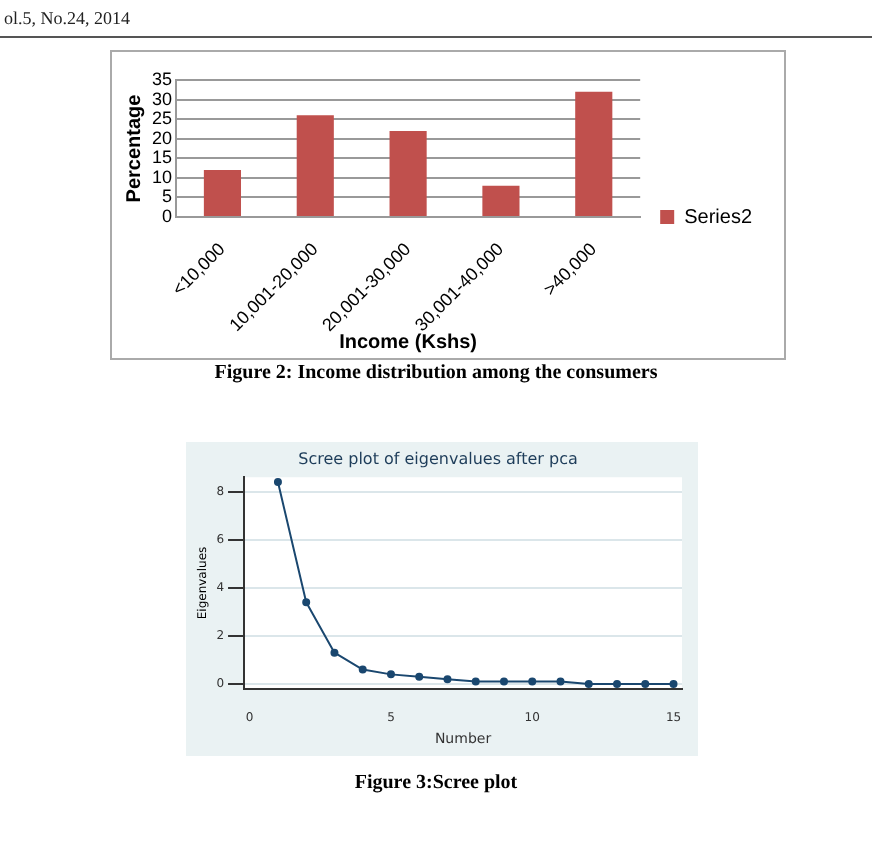  Describe the element at coordinates (436, 373) in the screenshot. I see `caption: Figure 2: Income distribution among the consumers` at that location.